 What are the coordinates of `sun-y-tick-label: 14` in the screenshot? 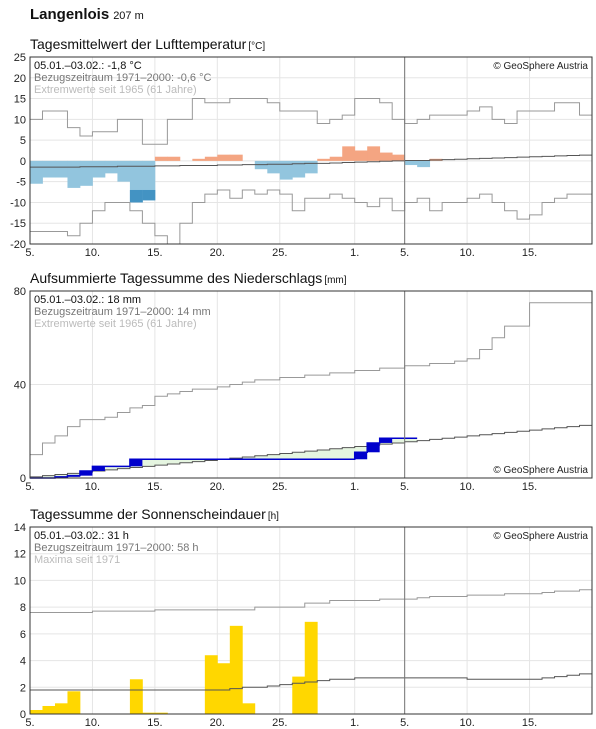 It's located at (20, 528).